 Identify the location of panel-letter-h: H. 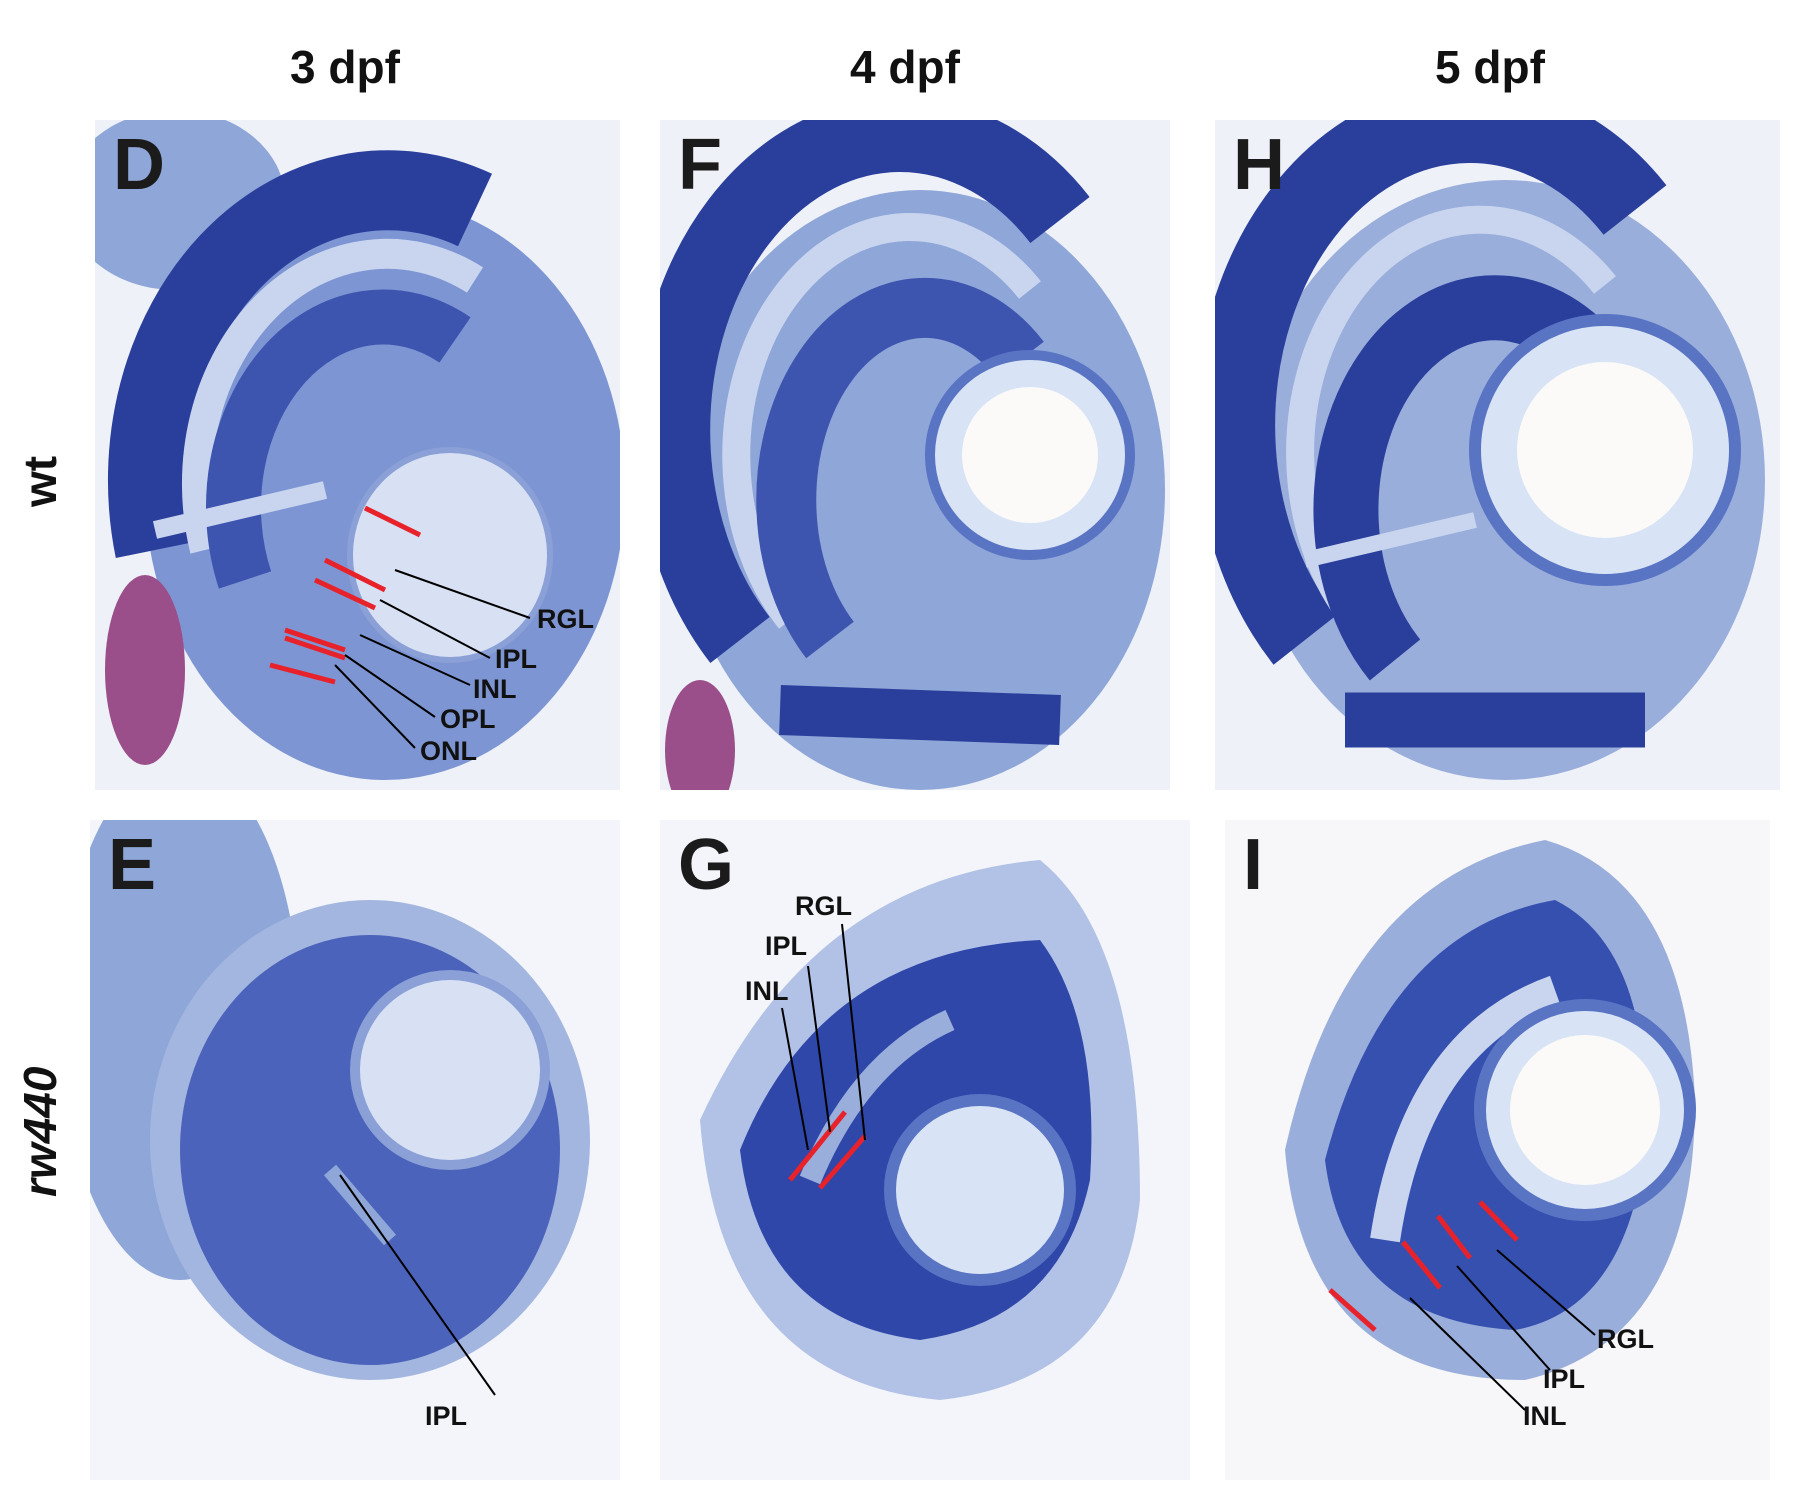
(1259, 165).